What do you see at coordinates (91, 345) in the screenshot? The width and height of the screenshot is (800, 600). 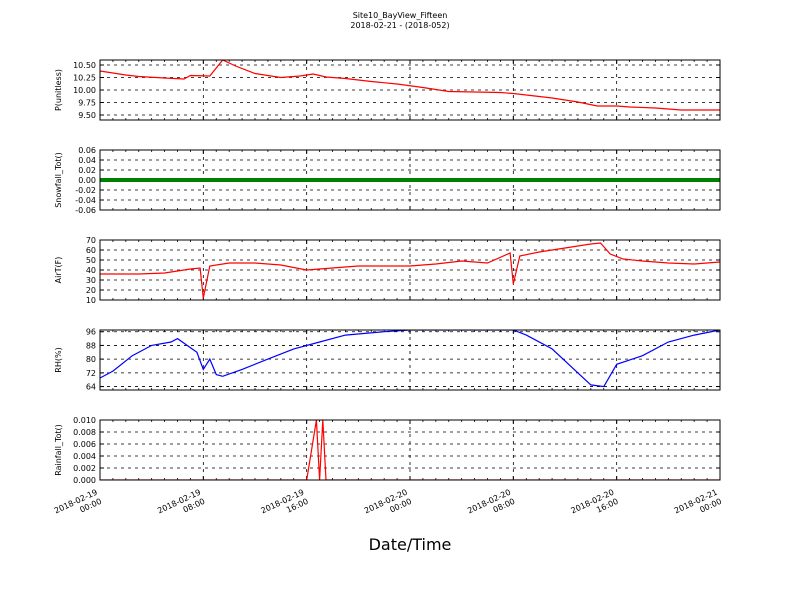 I see `y-tick-label: 88` at bounding box center [91, 345].